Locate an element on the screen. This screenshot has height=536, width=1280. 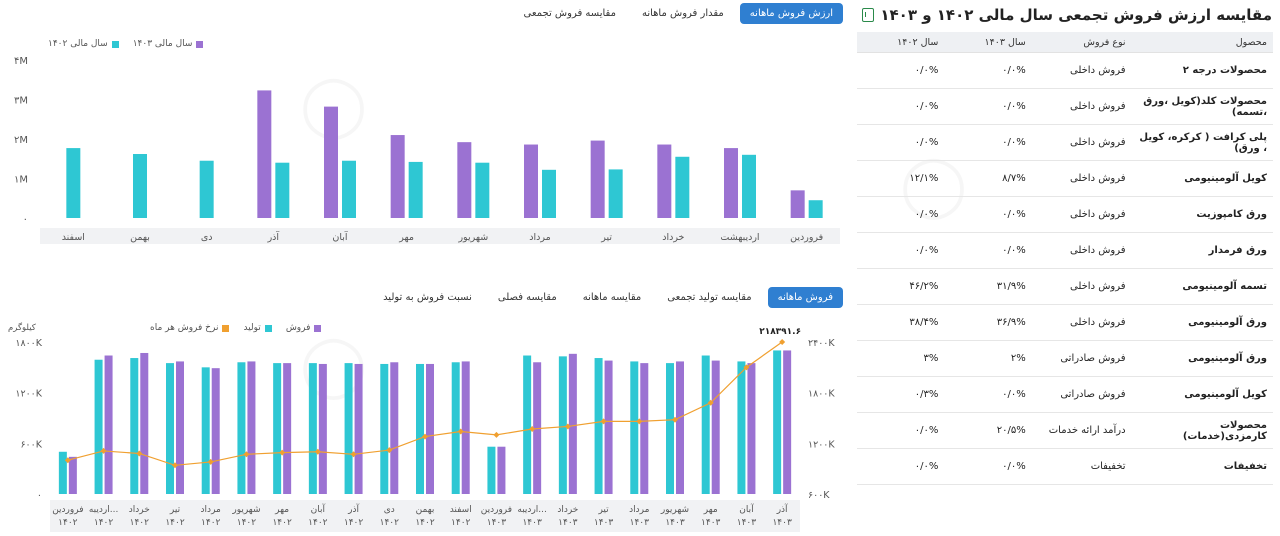
legend-item-1403: سال مالی ۱۴۰۳ is located at coordinates (168, 44).